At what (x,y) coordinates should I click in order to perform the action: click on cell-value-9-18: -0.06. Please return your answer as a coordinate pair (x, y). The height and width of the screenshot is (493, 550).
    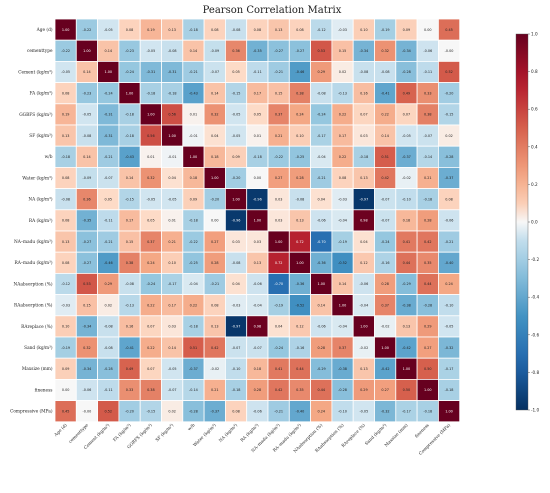
    Looking at the image, I should click on (449, 221).